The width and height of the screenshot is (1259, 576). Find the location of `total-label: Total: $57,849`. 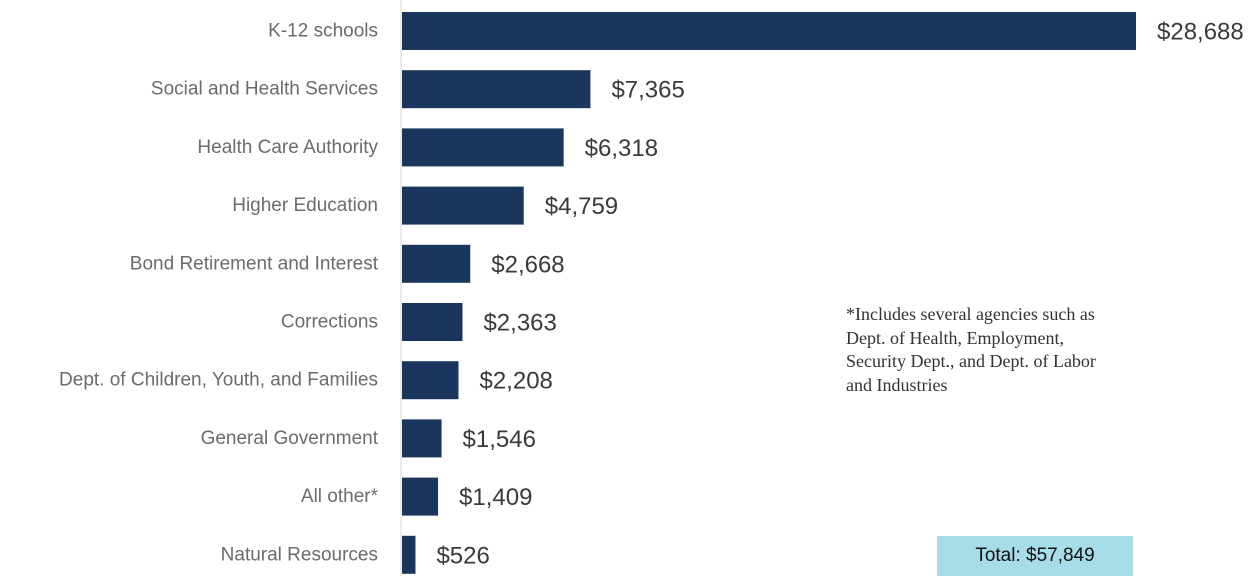

total-label: Total: $57,849 is located at coordinates (1035, 555).